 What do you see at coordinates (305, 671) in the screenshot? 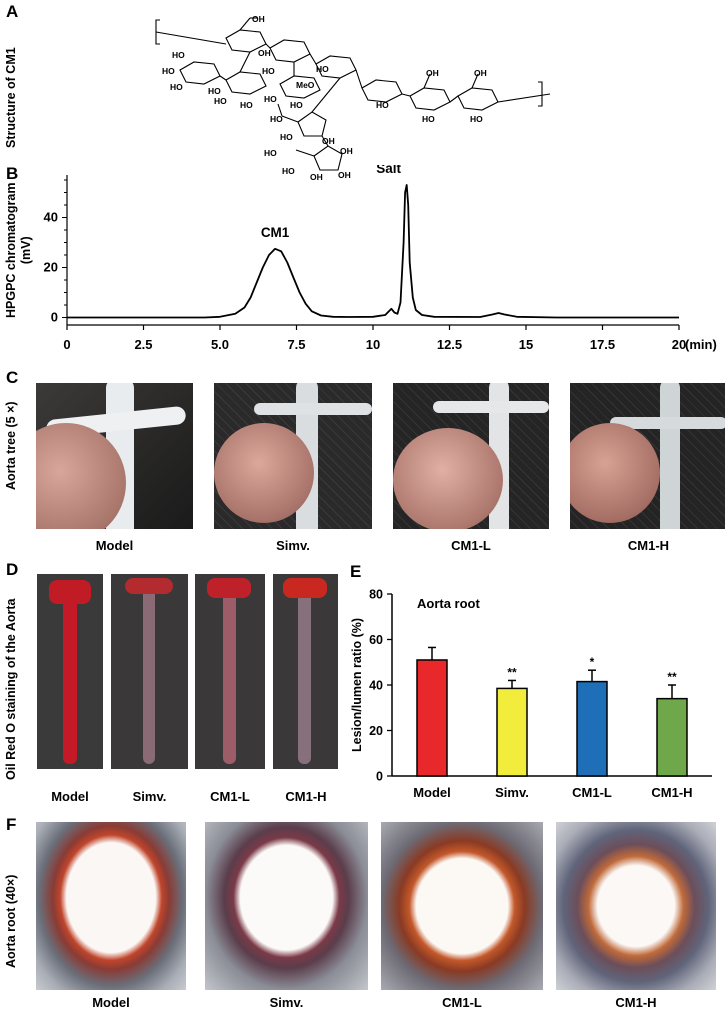
I see `oil-red-o-photo-cm1-h` at bounding box center [305, 671].